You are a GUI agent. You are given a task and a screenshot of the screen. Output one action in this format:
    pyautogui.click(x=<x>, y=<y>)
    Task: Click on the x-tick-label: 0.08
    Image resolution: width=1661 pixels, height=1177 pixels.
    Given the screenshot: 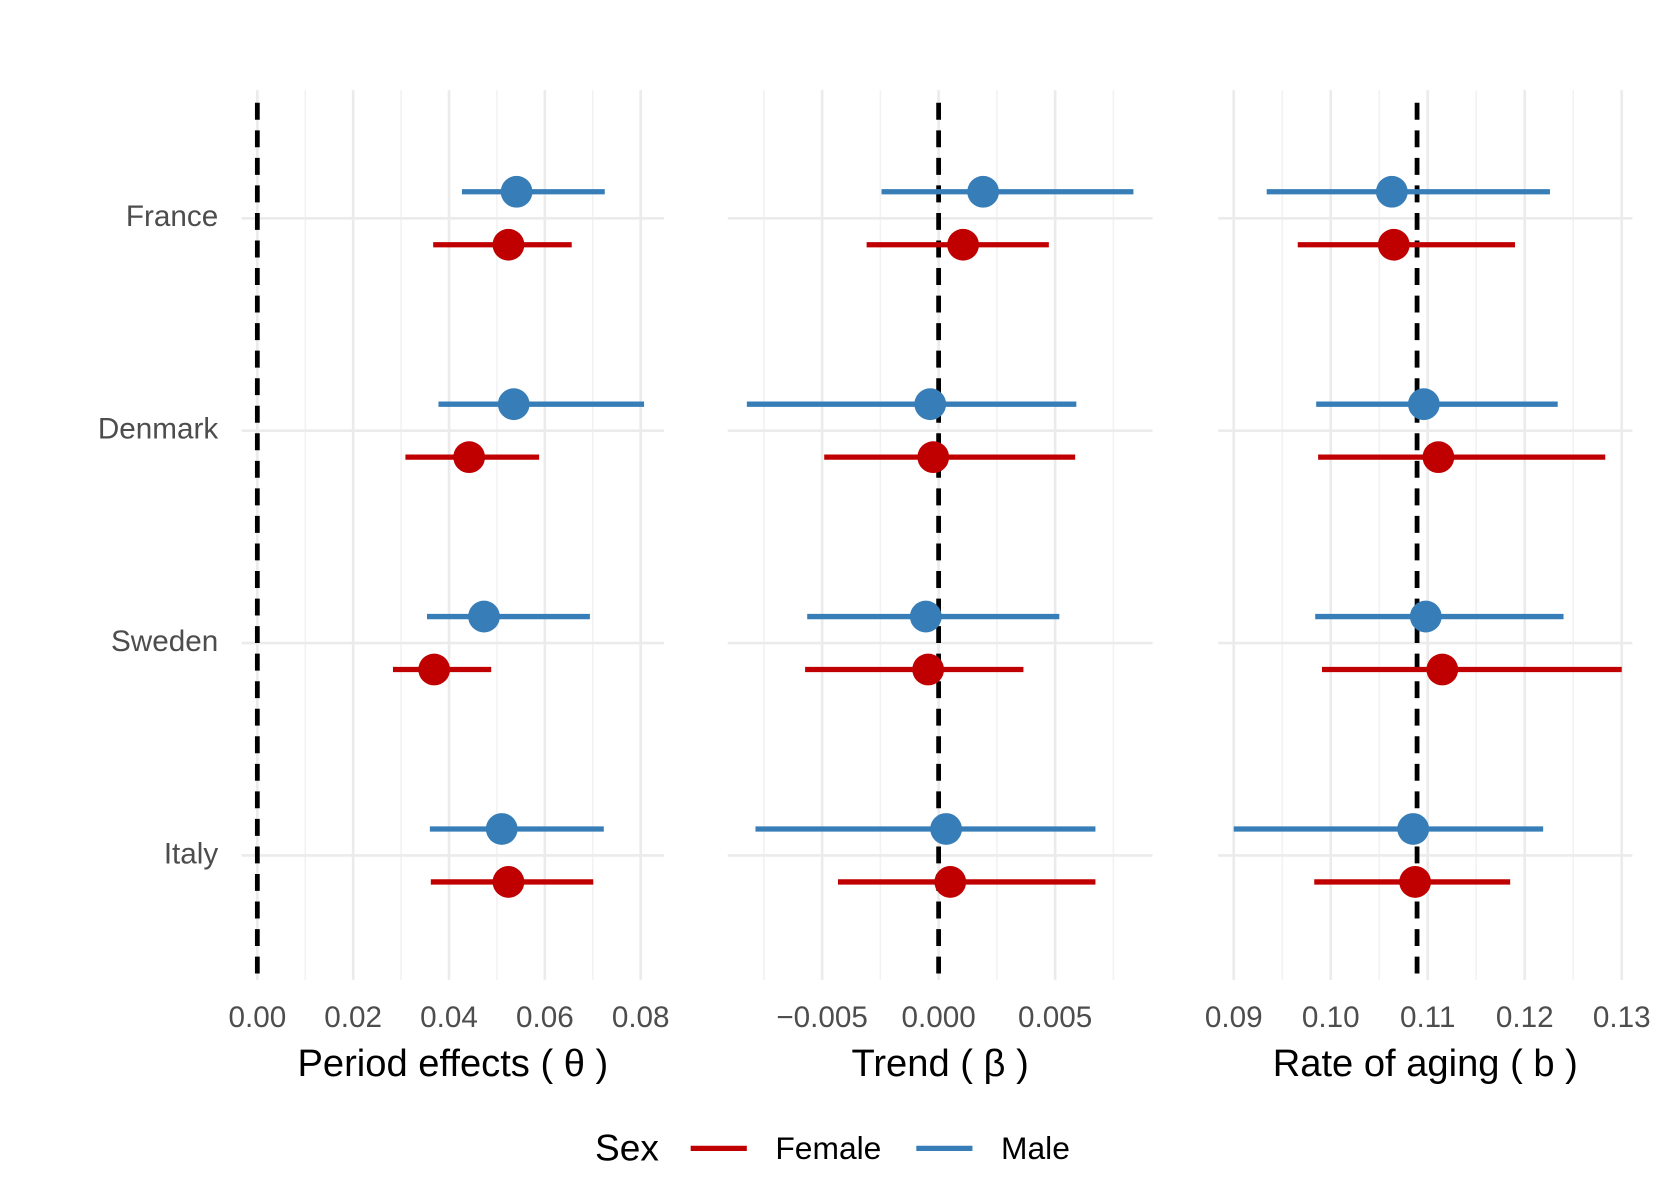 What is the action you would take?
    pyautogui.click(x=641, y=1017)
    